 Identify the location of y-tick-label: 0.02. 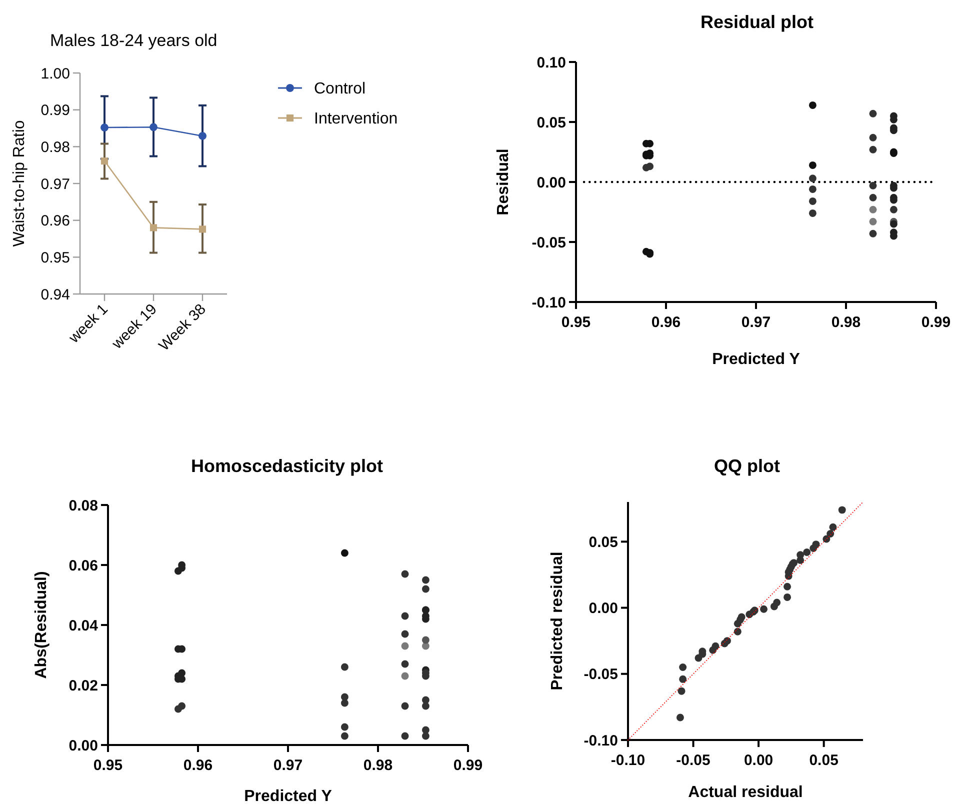
(83, 685).